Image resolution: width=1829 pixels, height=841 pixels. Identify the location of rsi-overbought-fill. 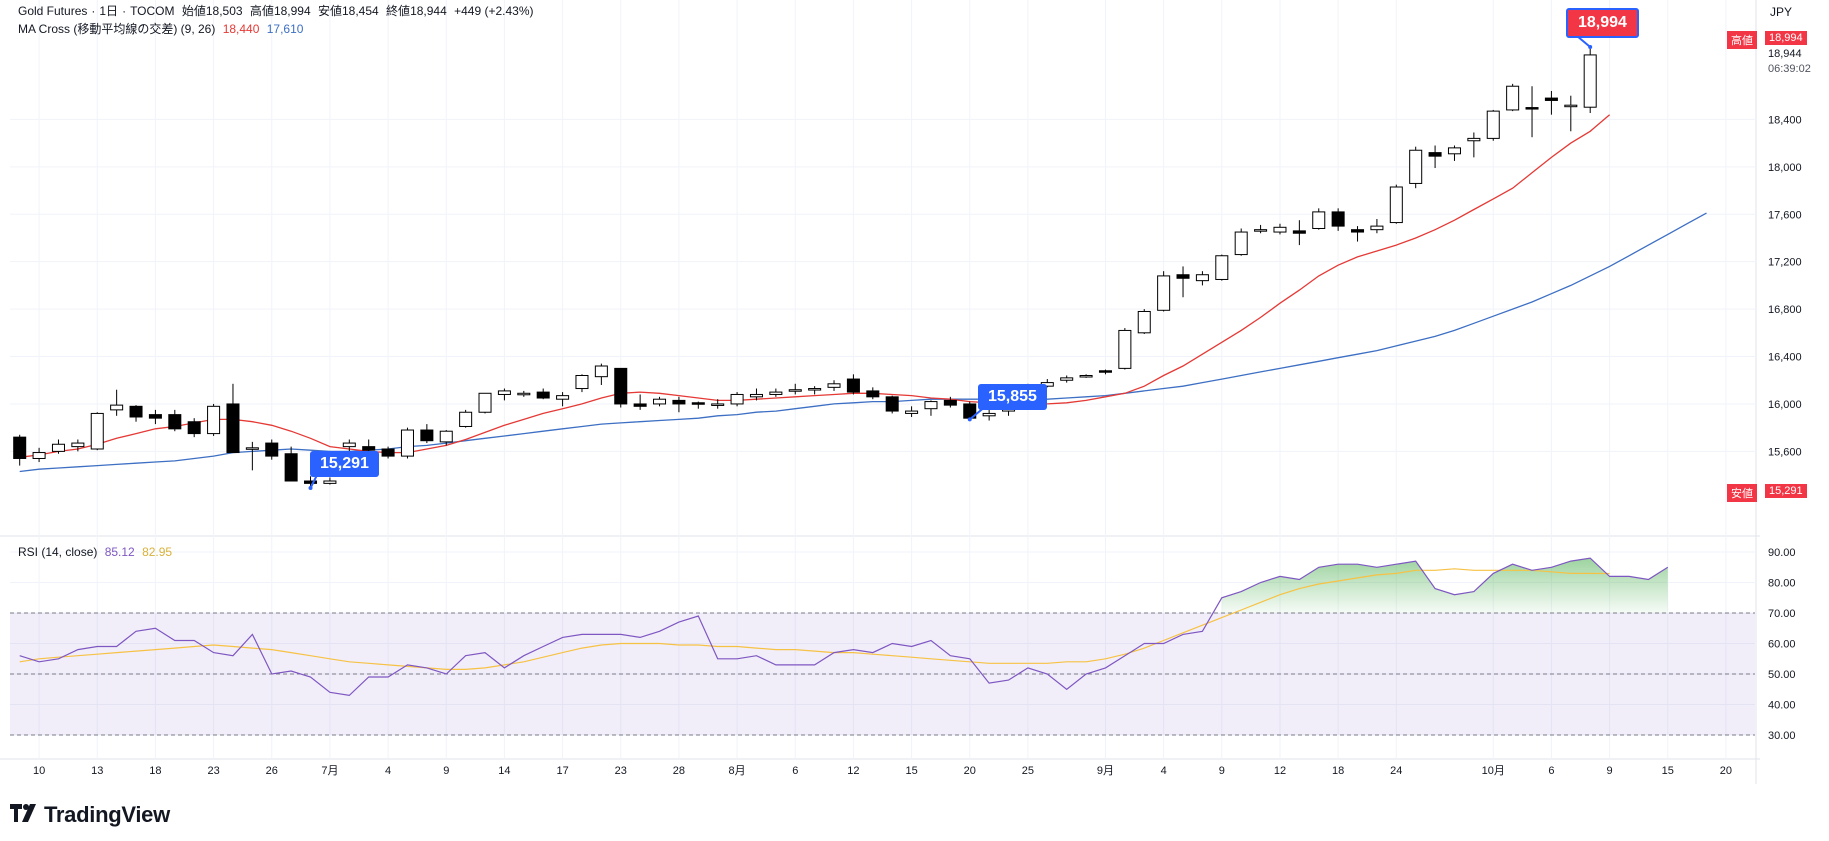
(1444, 585).